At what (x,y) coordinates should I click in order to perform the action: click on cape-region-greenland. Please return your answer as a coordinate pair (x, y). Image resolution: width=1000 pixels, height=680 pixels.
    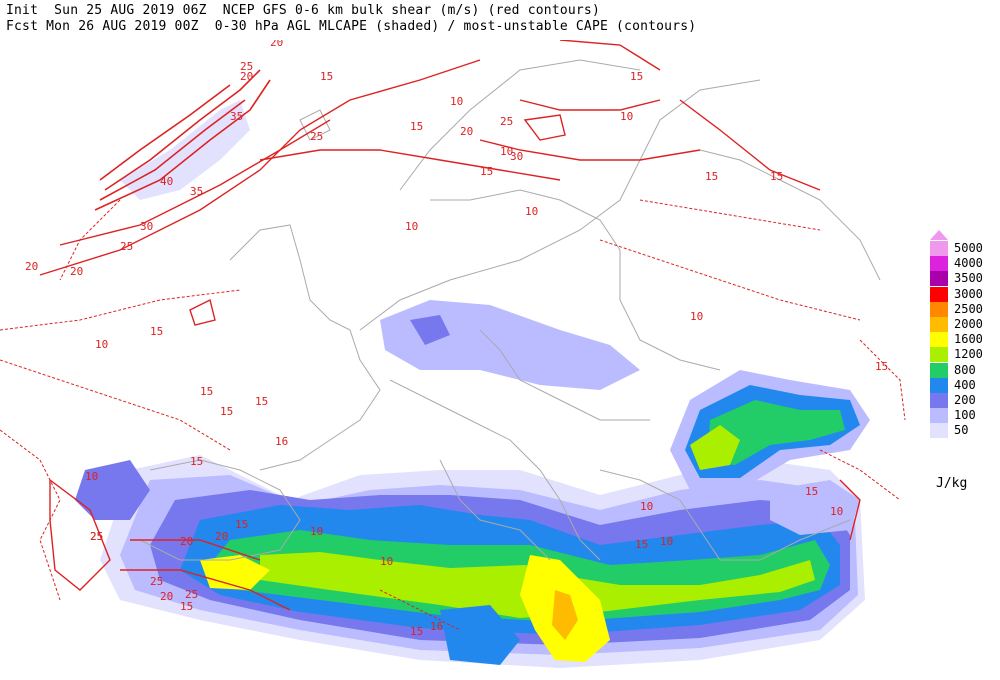
    Looking at the image, I should click on (185, 150).